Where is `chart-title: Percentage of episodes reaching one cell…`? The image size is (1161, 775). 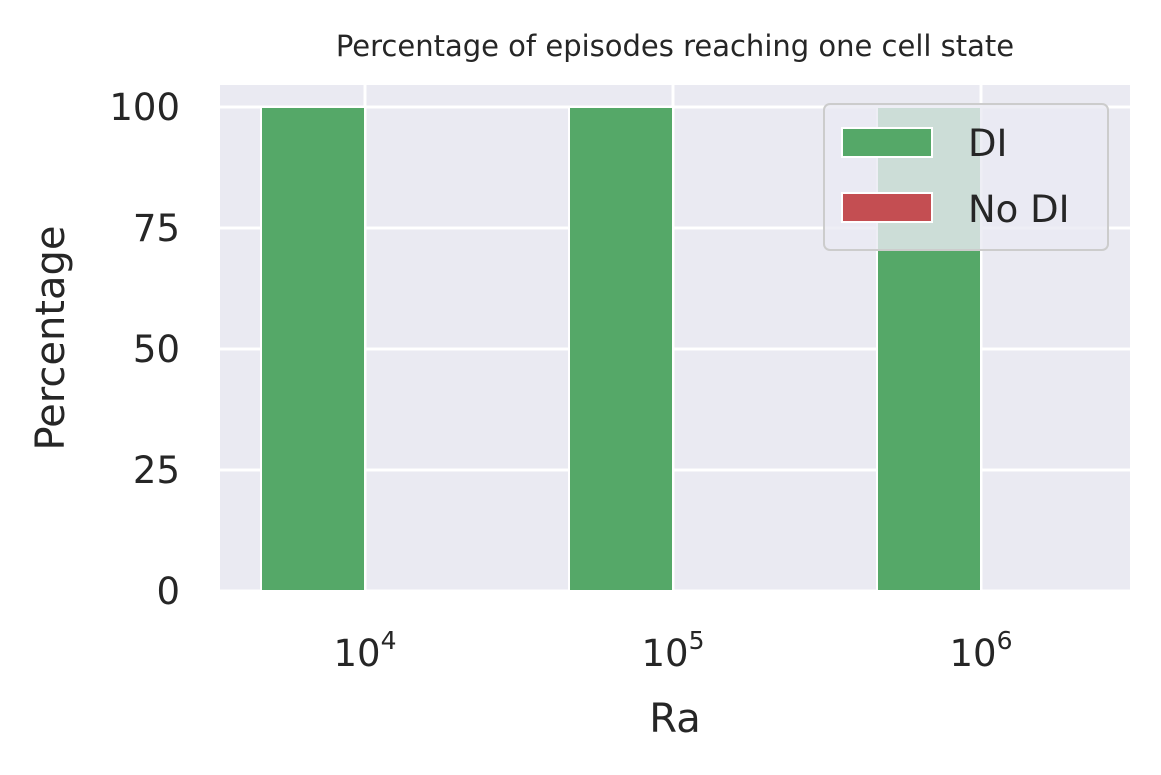 chart-title: Percentage of episodes reaching one cell… is located at coordinates (675, 46).